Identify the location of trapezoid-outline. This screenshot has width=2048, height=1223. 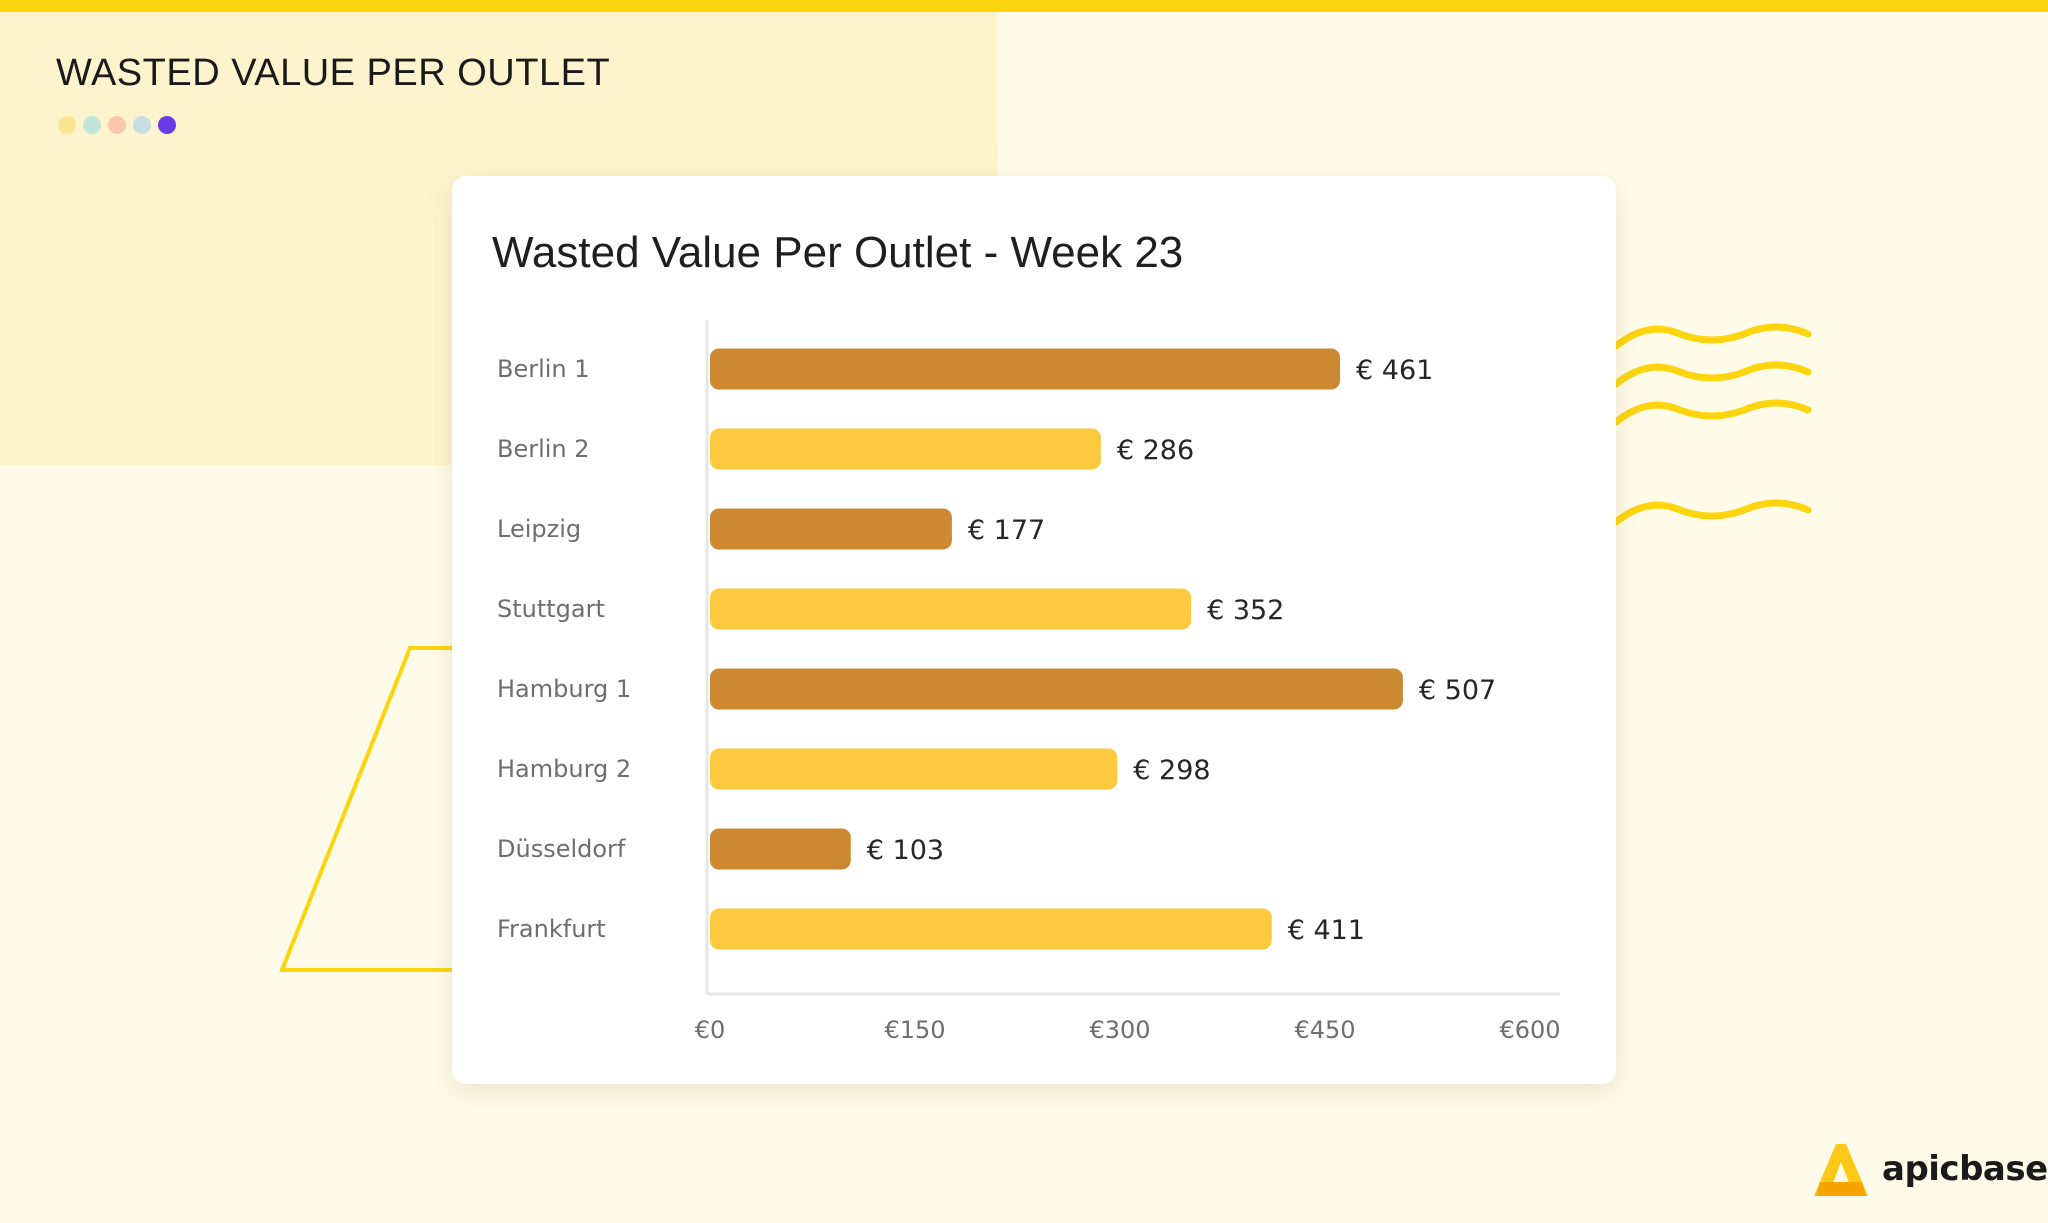
(375, 809).